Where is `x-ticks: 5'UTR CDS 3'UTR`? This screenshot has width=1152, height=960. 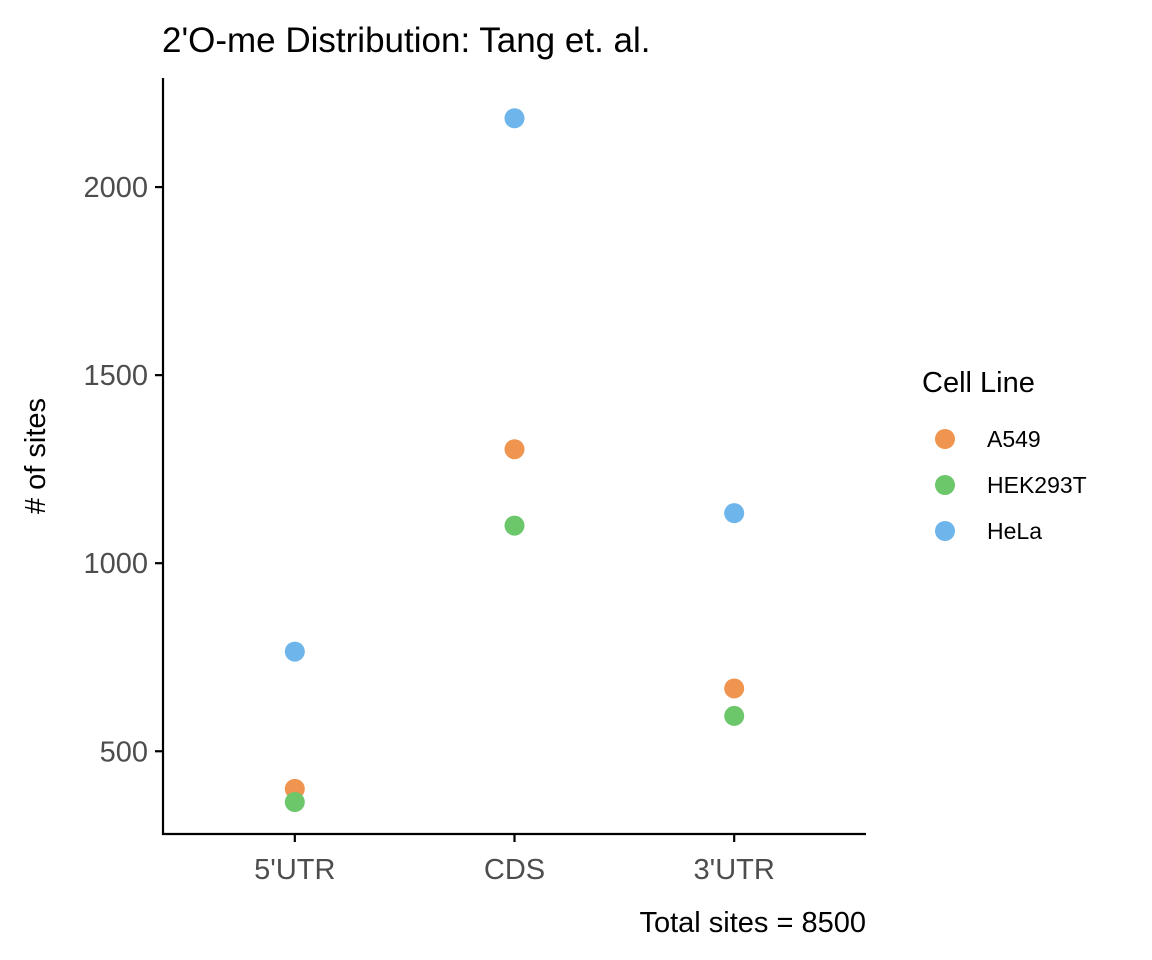 x-ticks: 5'UTR CDS 3'UTR is located at coordinates (514, 860).